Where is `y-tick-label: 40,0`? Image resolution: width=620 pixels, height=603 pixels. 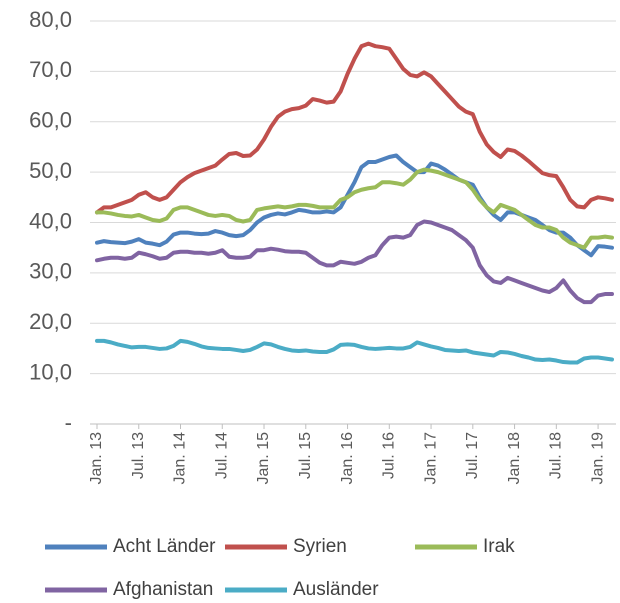
y-tick-label: 40,0 is located at coordinates (50, 220).